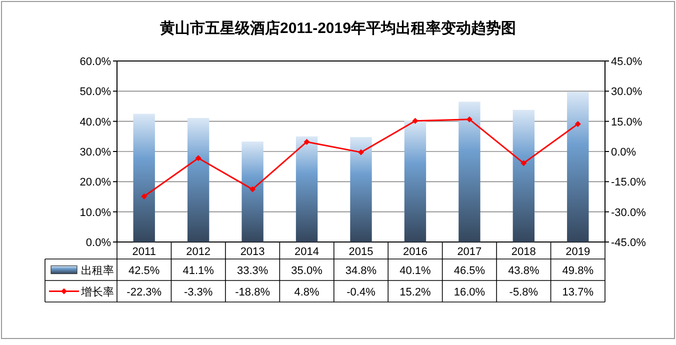 The height and width of the screenshot is (345, 676). I want to click on y-tick-label: 20.0%, so click(96, 182).